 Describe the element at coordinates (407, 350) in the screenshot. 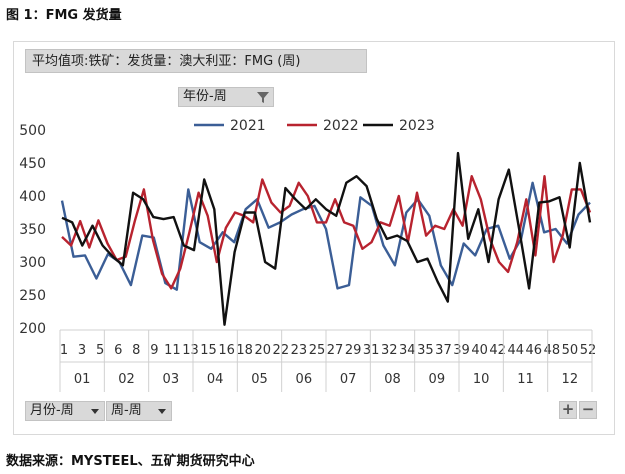

I see `x-week-label: 34` at that location.